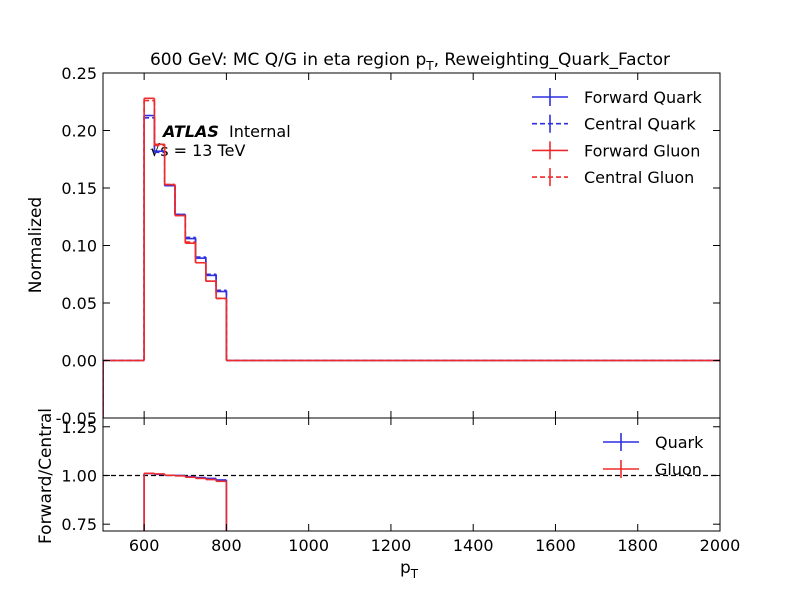  I want to click on legend-label: Central Gluon, so click(639, 177).